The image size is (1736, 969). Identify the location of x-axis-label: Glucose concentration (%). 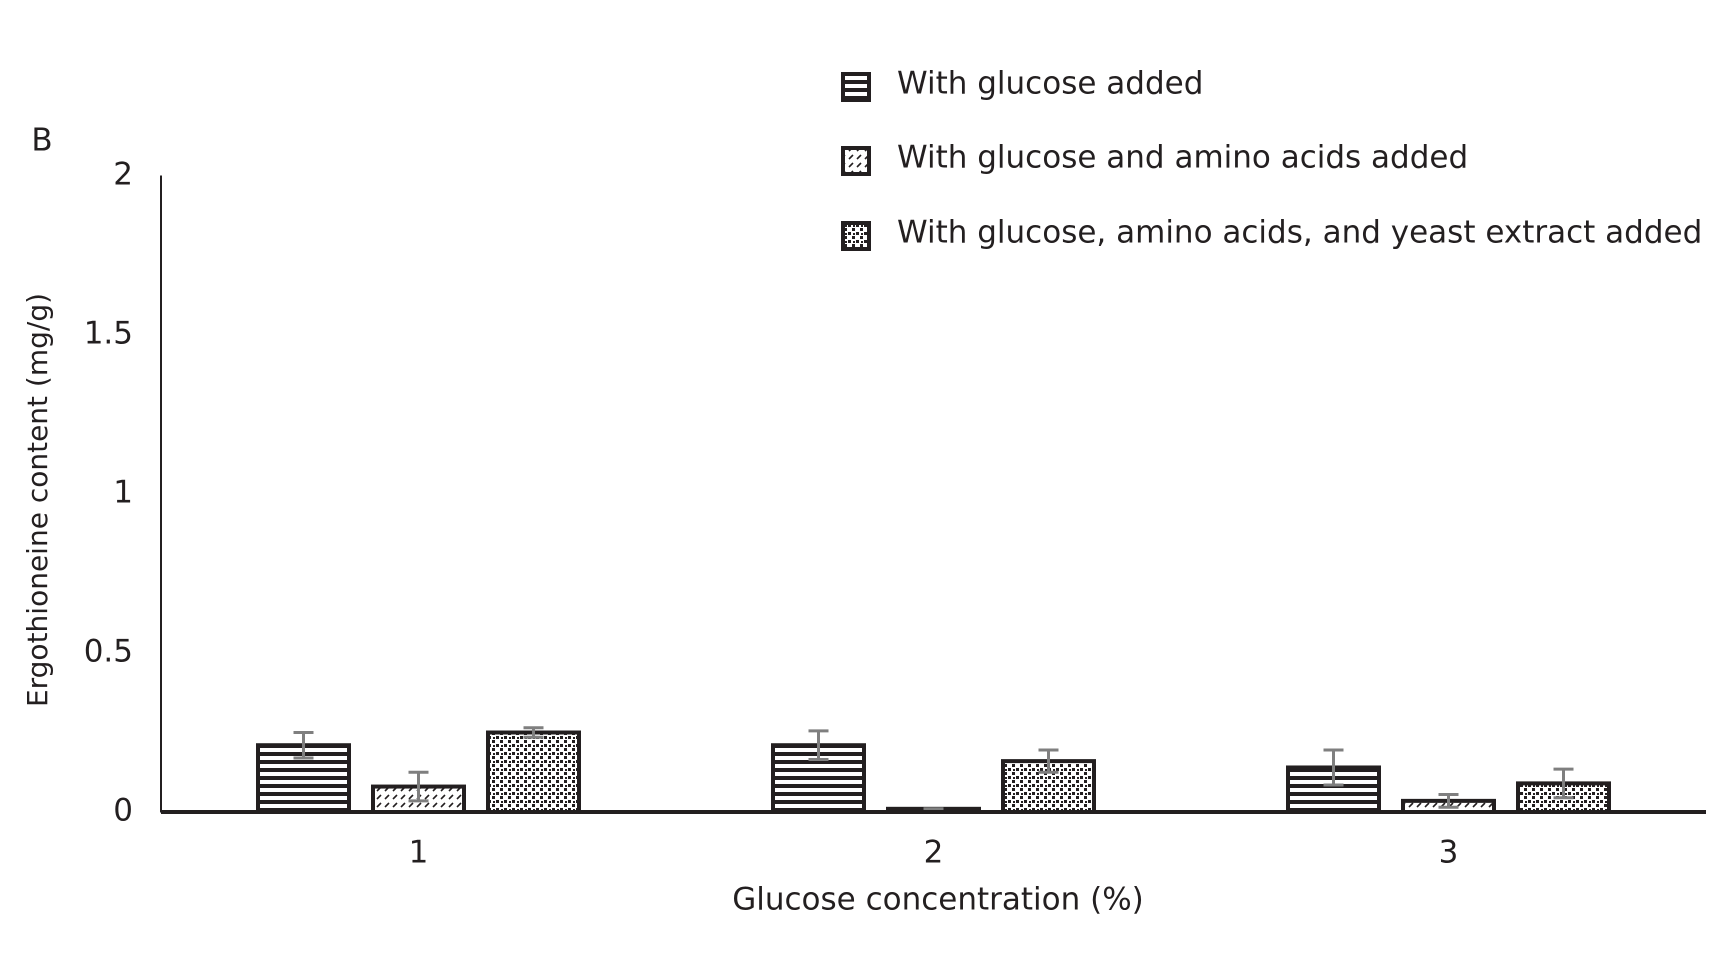
(938, 900).